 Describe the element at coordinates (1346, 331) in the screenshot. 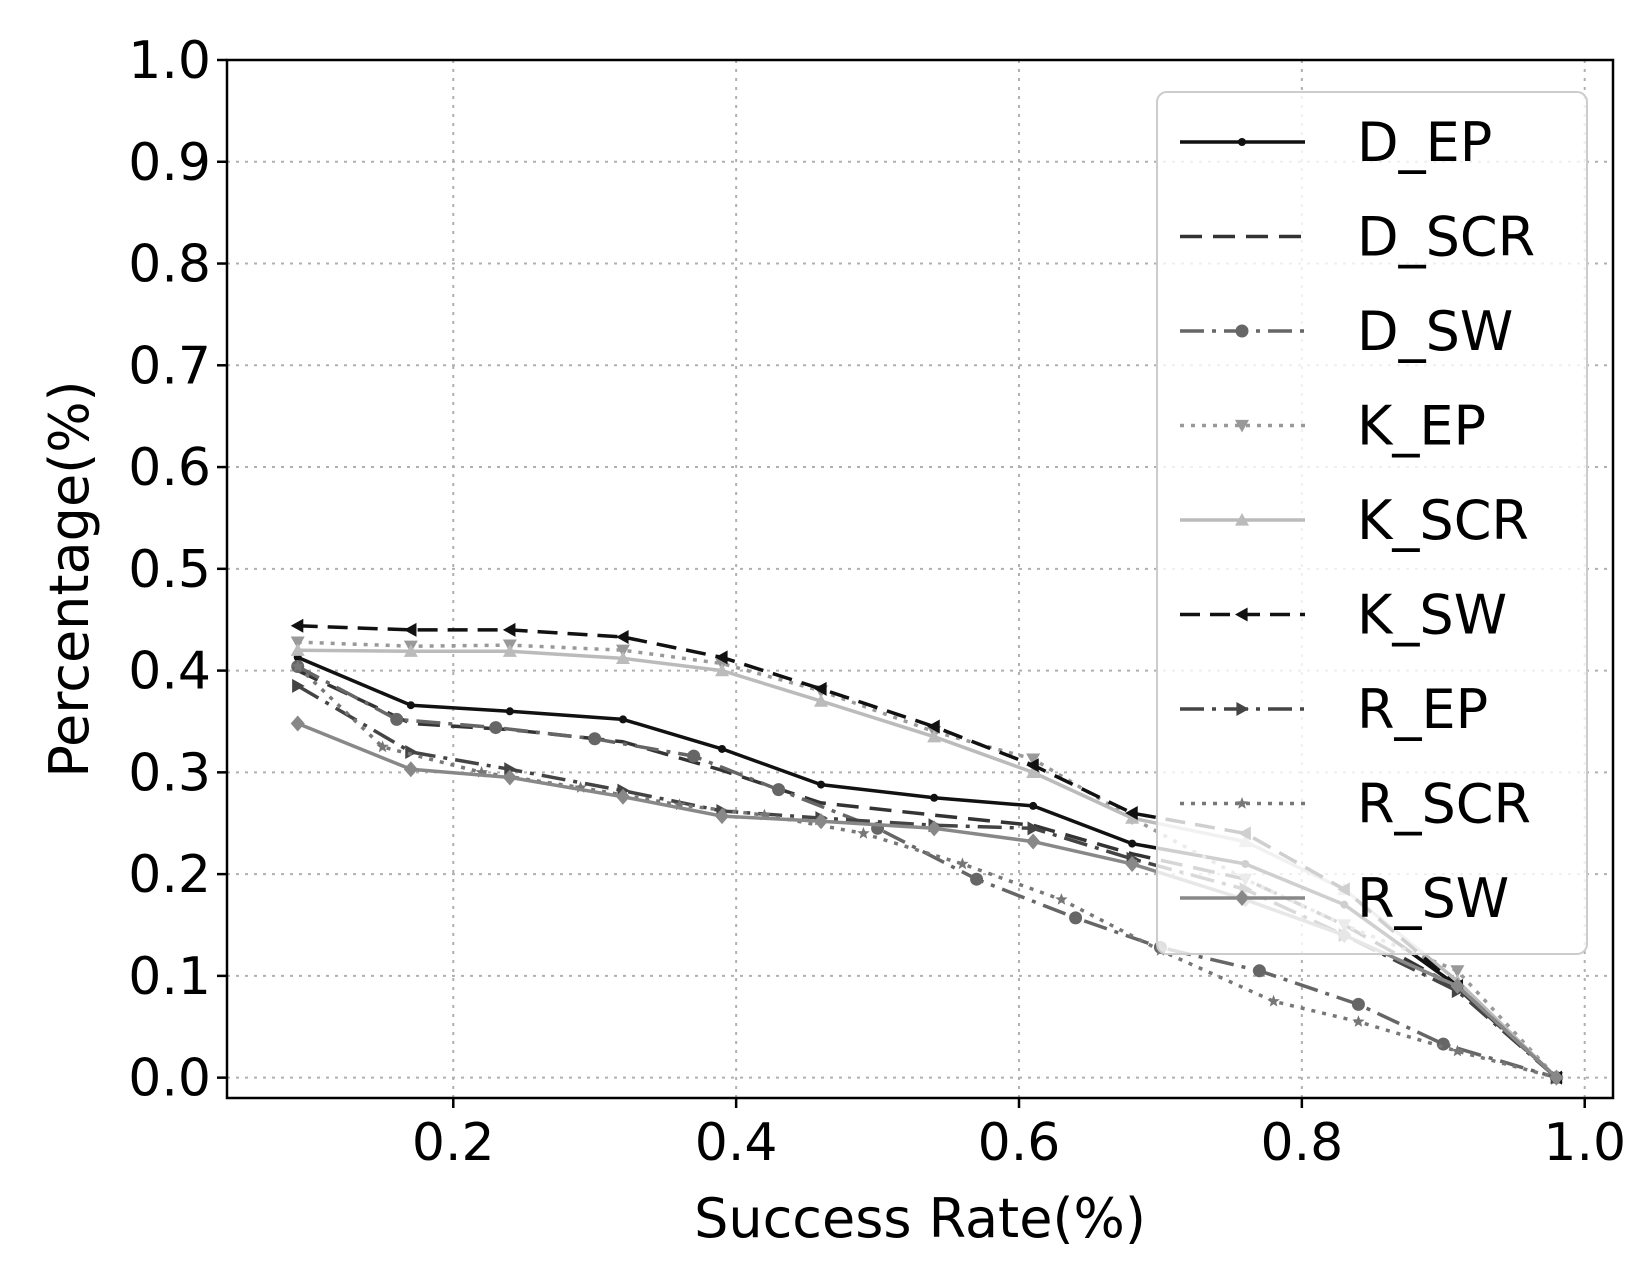

I see `legend-item-d-sw: D_SW` at that location.